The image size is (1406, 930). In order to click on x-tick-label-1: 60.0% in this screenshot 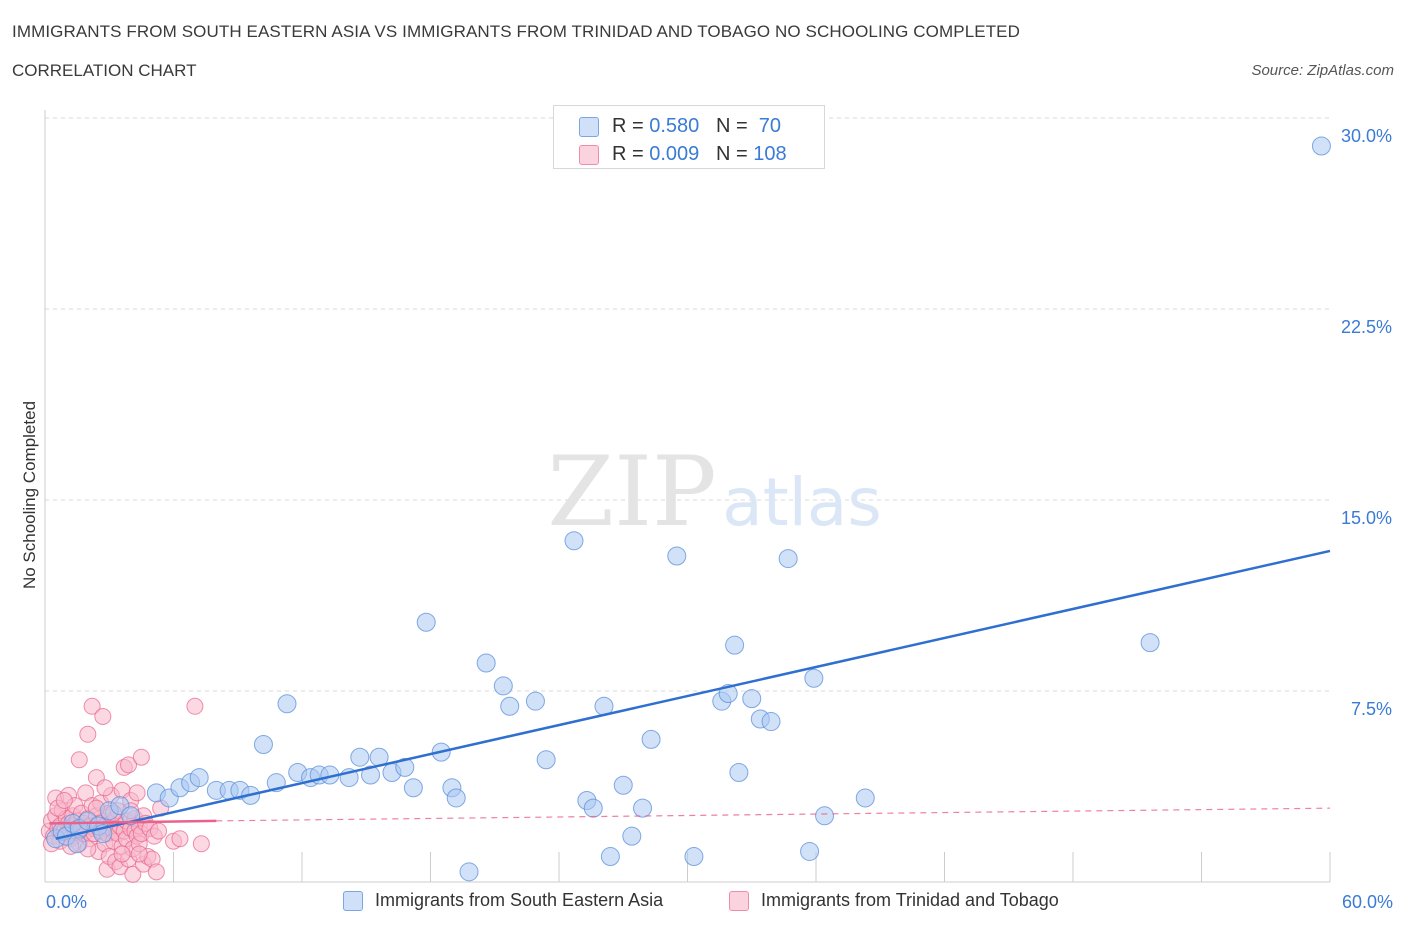, I will do `click(1367, 902)`.